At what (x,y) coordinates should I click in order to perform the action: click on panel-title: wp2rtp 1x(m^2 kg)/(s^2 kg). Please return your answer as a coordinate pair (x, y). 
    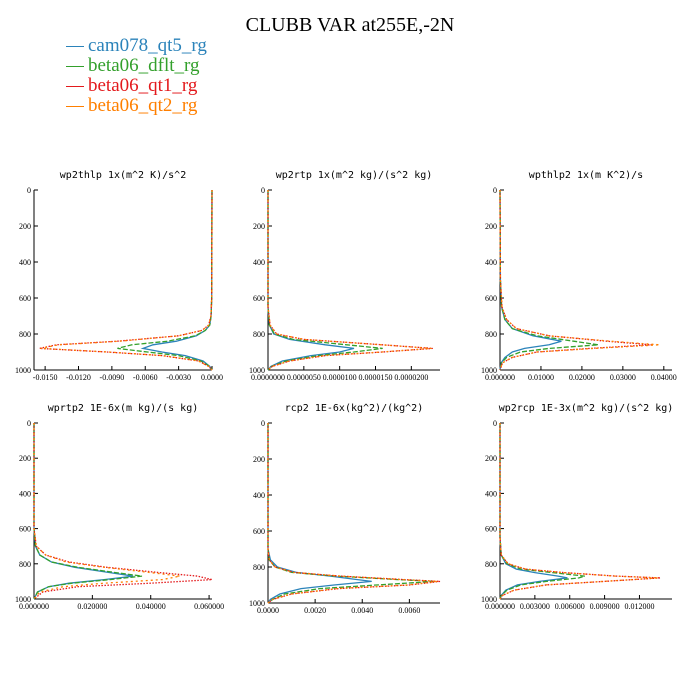
    Looking at the image, I should click on (354, 175).